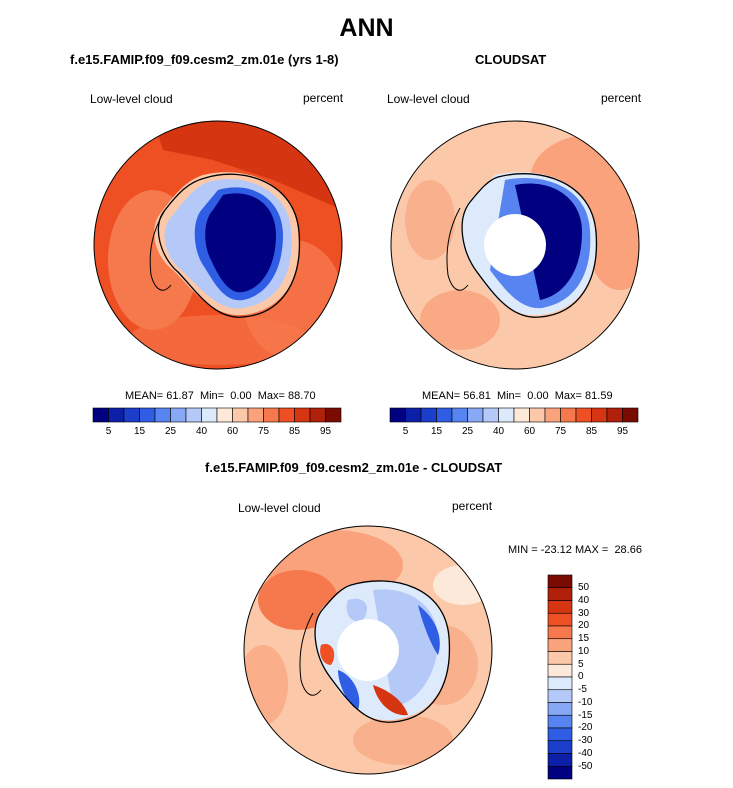 Image resolution: width=733 pixels, height=788 pixels. I want to click on panel-1-tick: 25, so click(170, 431).